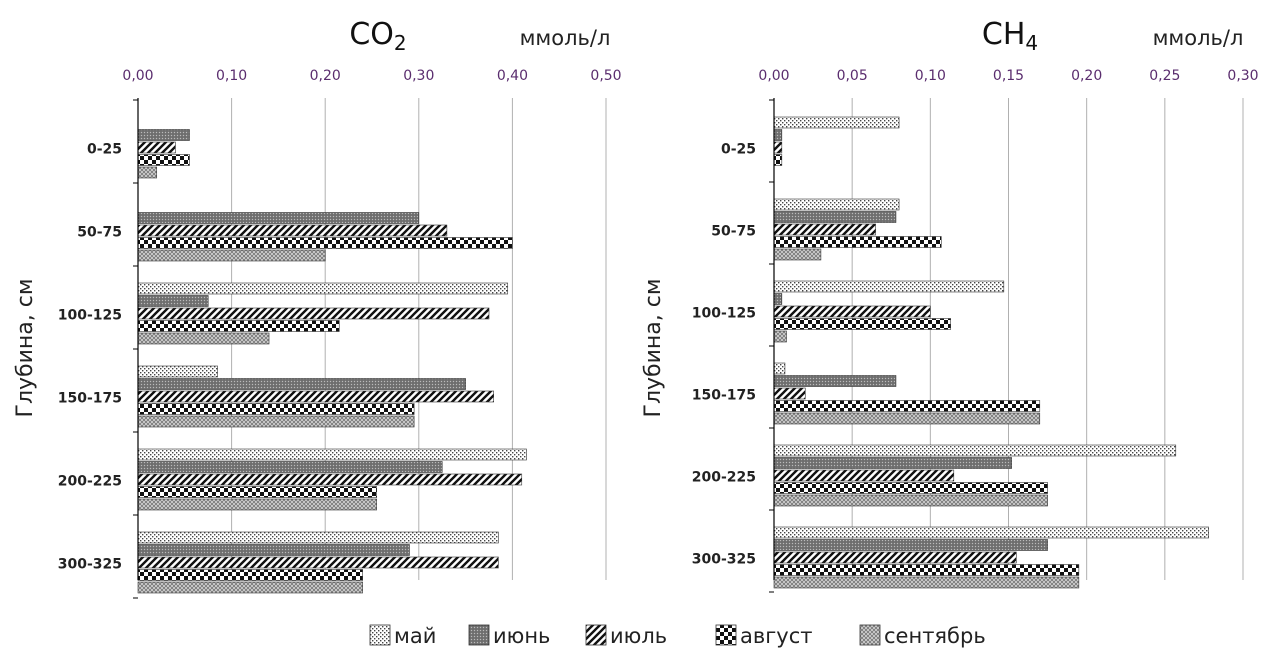 The image size is (1264, 653). What do you see at coordinates (104, 149) in the screenshot?
I see `co2-category-label: 0-25` at bounding box center [104, 149].